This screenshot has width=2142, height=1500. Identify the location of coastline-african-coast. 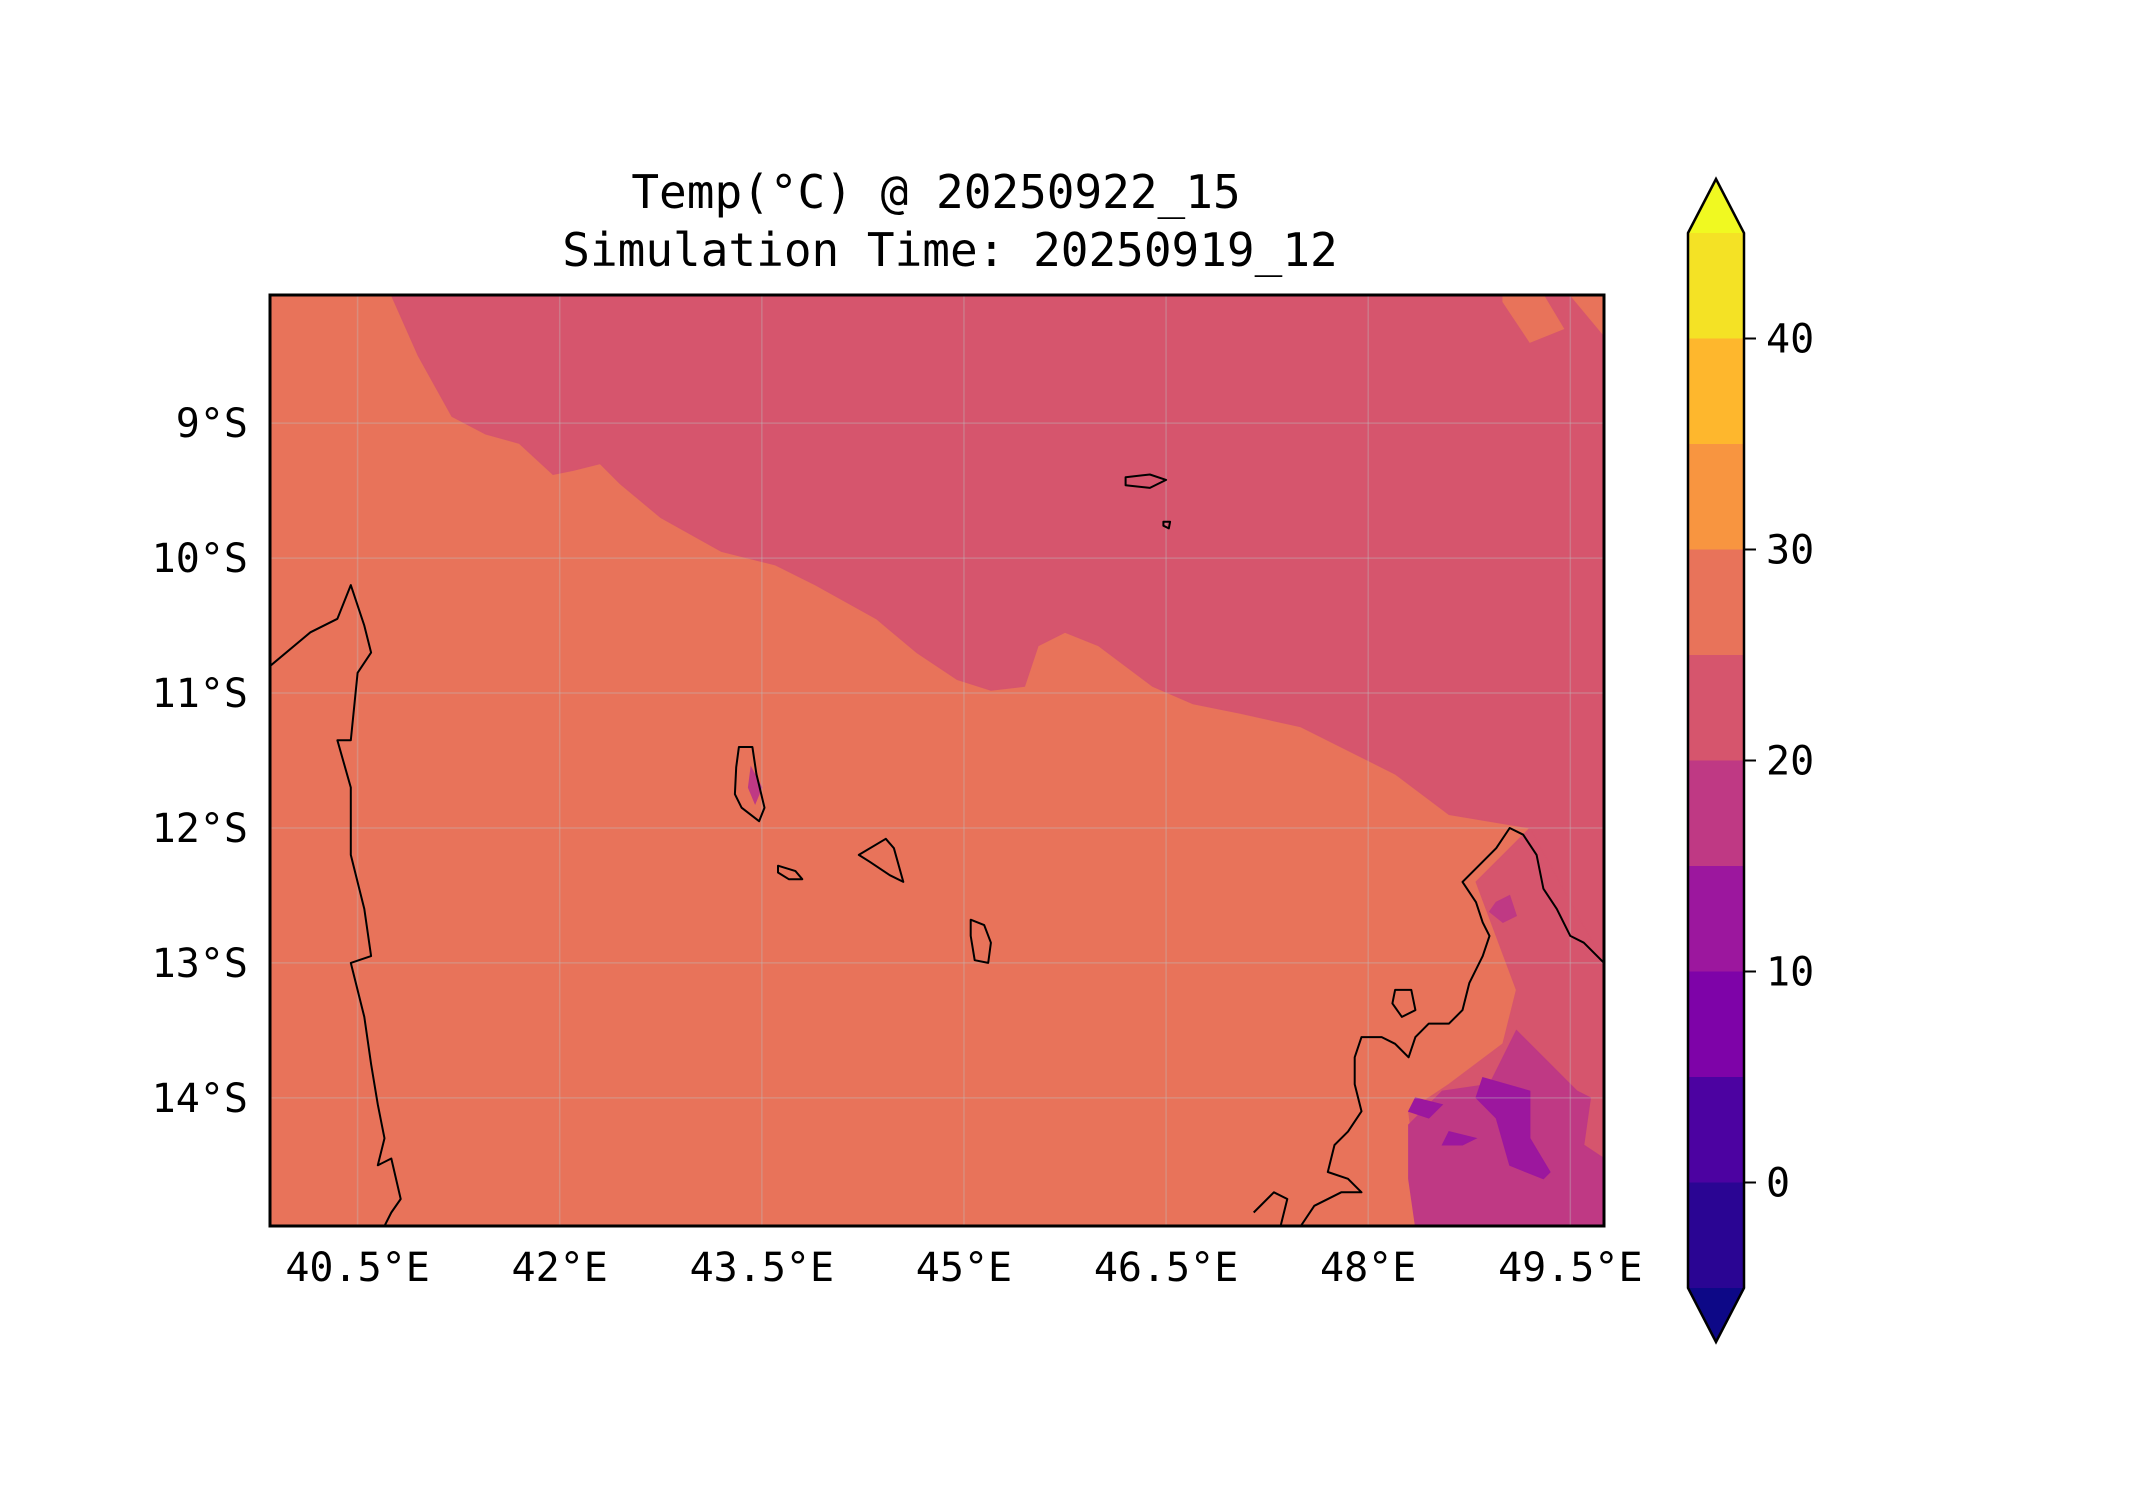
(336, 905).